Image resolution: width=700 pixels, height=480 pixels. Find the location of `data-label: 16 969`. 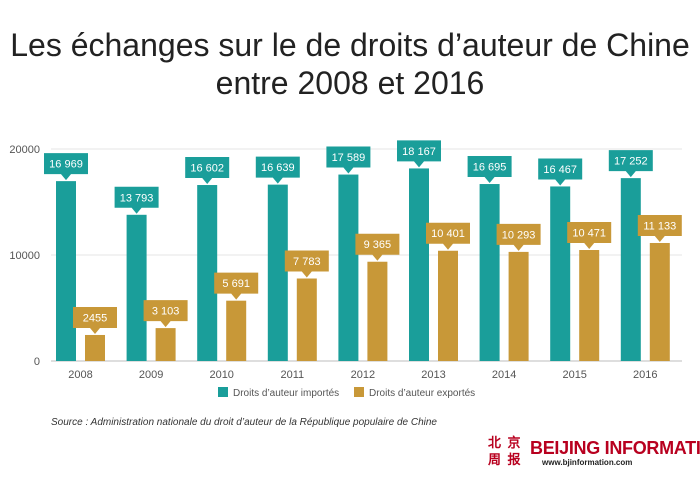

data-label: 16 969 is located at coordinates (66, 165).